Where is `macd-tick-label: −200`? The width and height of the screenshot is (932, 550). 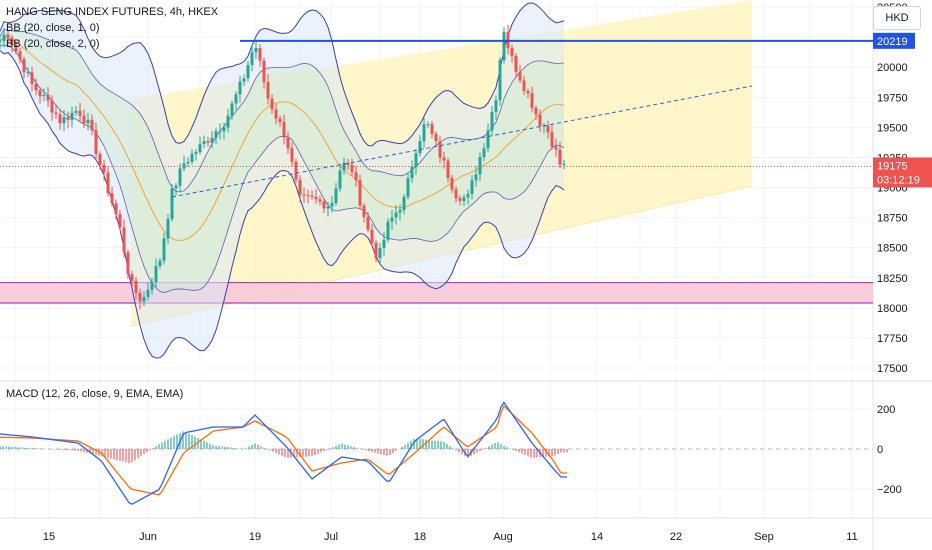
macd-tick-label: −200 is located at coordinates (889, 490).